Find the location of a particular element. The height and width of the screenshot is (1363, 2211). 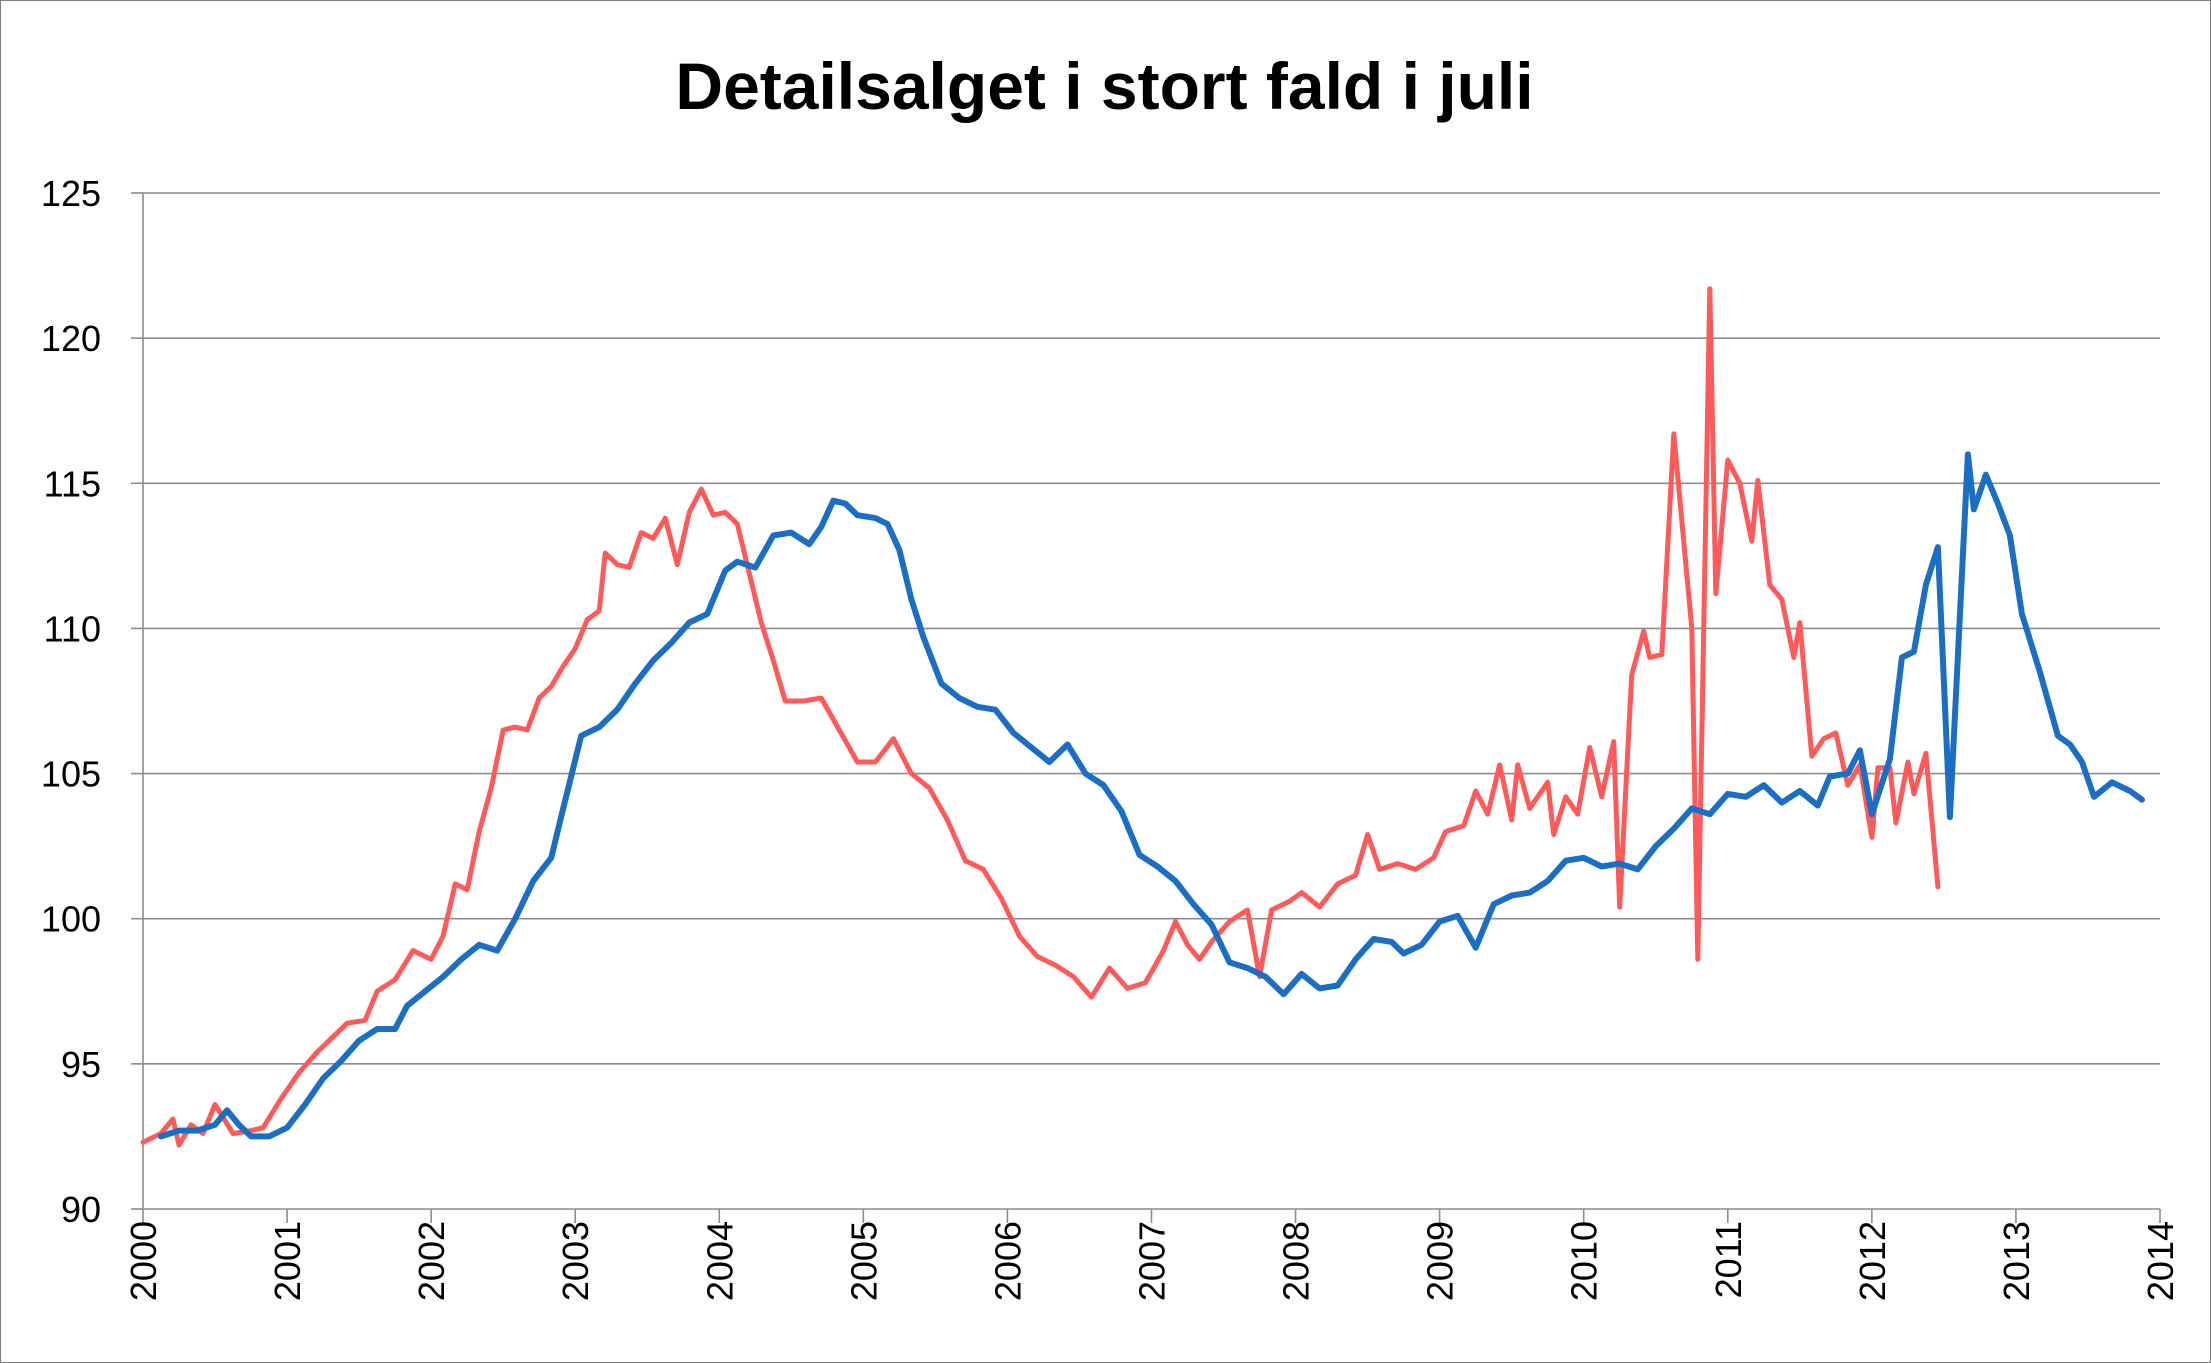

y-tick-label: 115 is located at coordinates (72, 483).